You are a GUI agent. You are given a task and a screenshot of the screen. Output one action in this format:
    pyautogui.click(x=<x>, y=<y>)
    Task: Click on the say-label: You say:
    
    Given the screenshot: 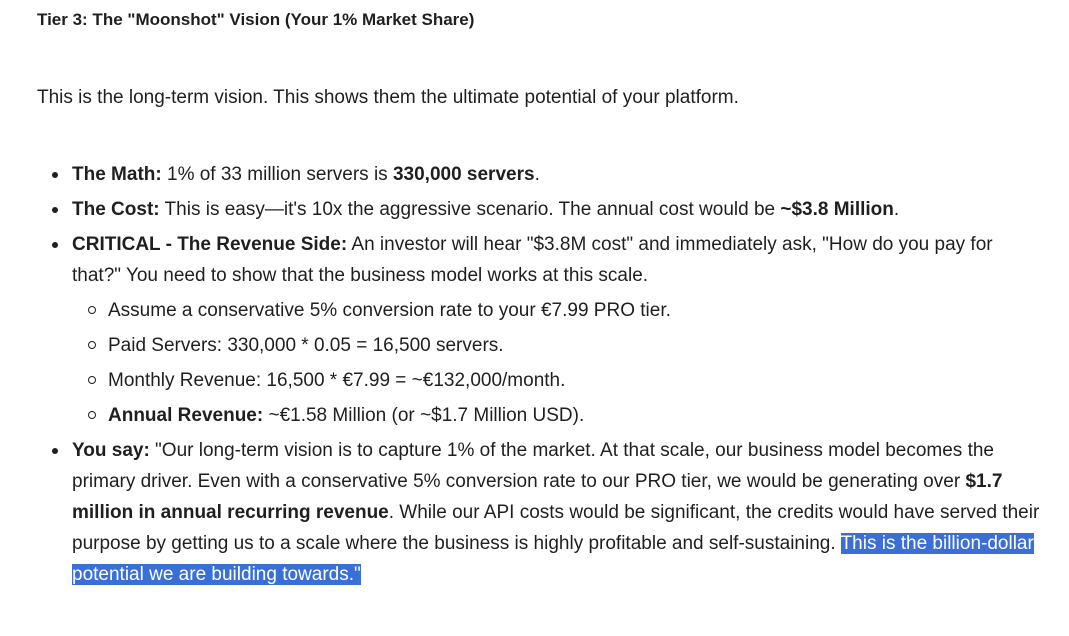 What is the action you would take?
    pyautogui.click(x=111, y=450)
    